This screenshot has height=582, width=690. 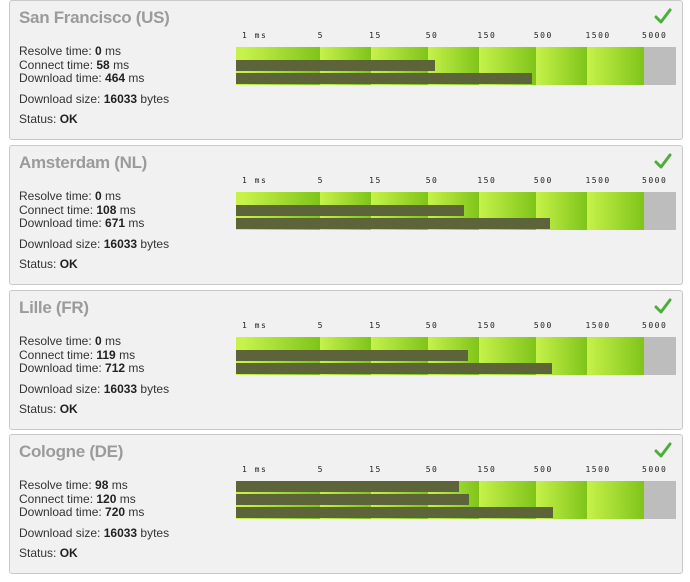 What do you see at coordinates (82, 512) in the screenshot?
I see `download-time: Download time: 720 ms` at bounding box center [82, 512].